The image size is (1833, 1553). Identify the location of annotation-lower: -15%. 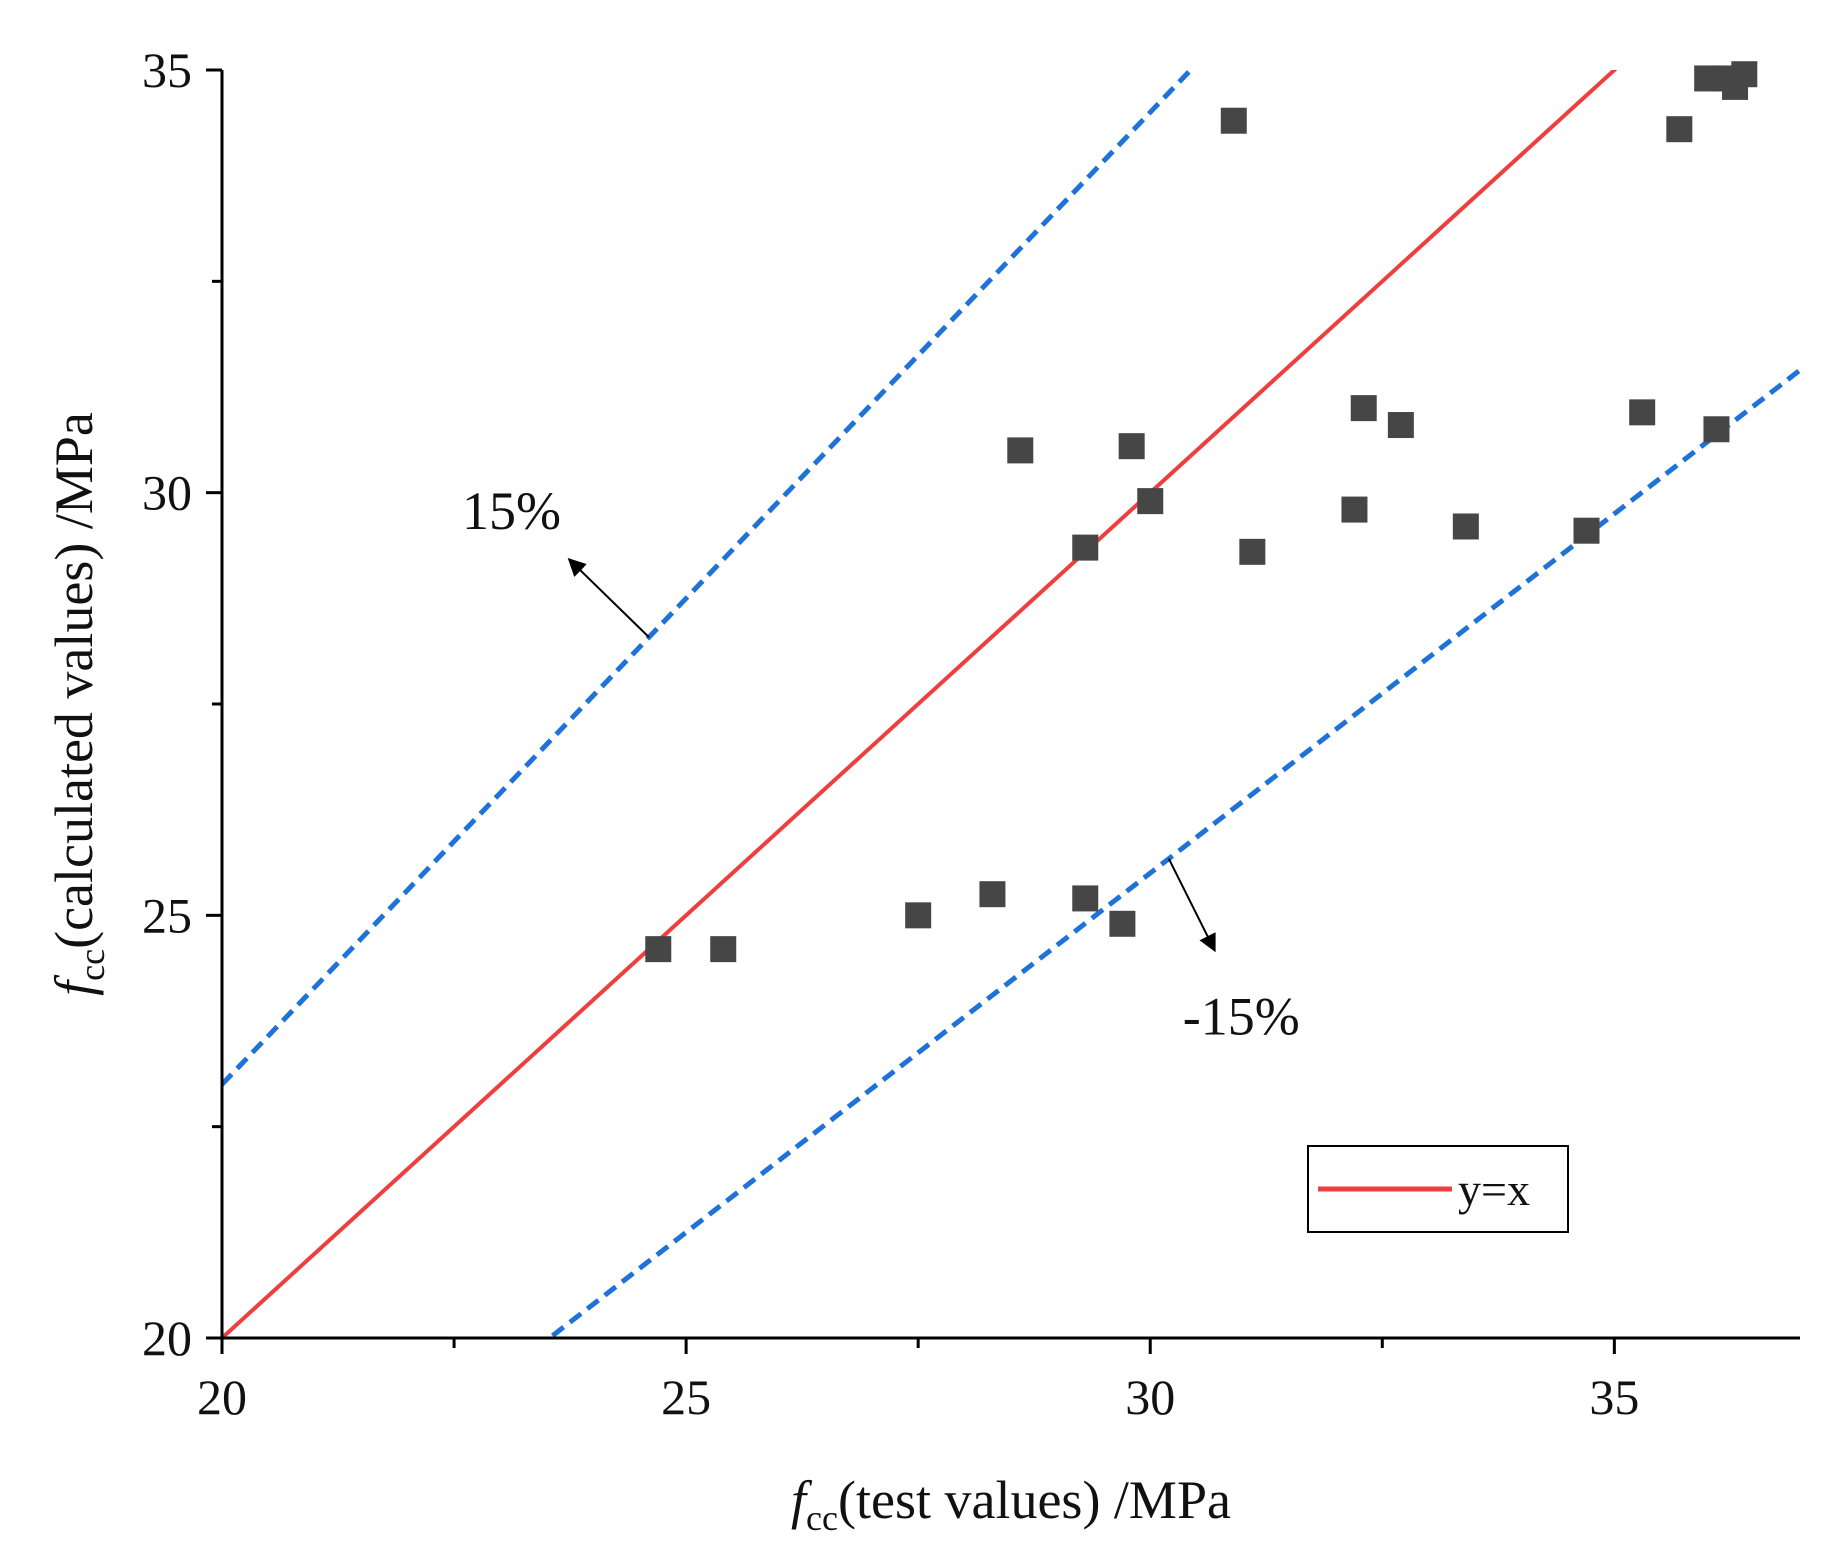
(1233, 952).